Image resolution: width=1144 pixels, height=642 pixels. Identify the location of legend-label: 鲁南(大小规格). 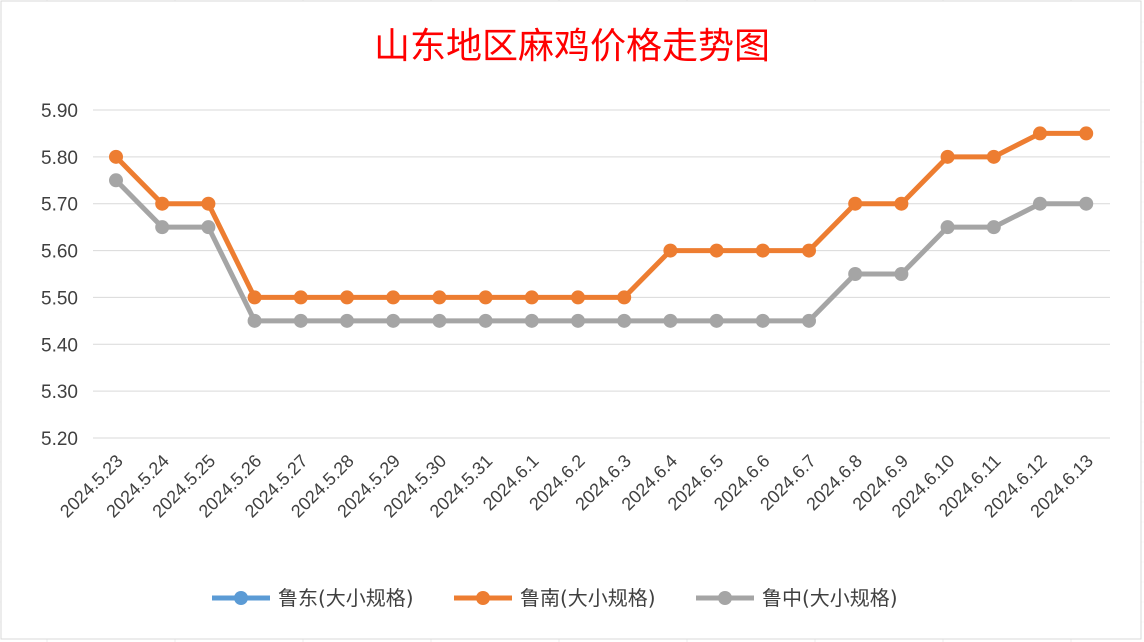
(588, 598).